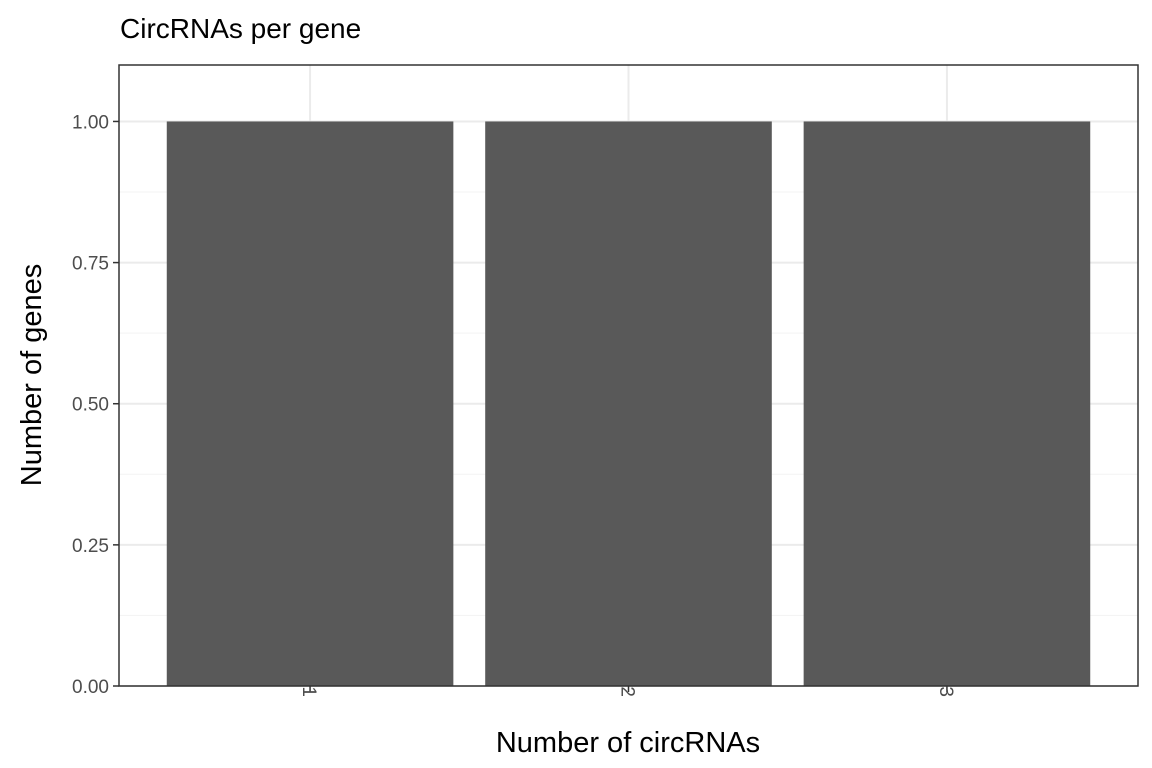 This screenshot has height=768, width=1152. I want to click on y-tick-label: 0.50, so click(90, 405).